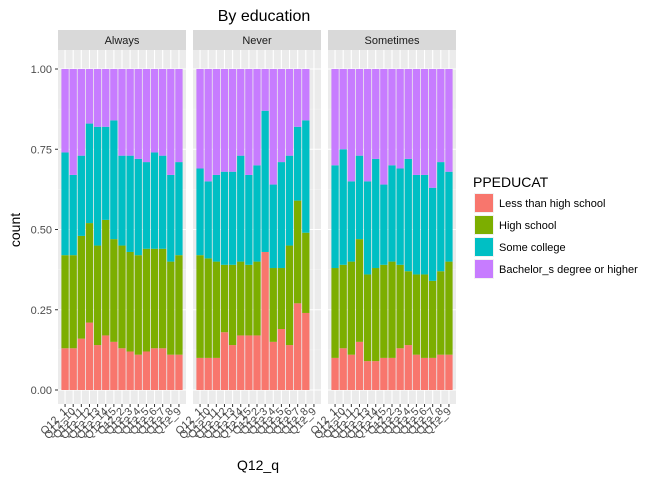 The width and height of the screenshot is (672, 480). I want to click on legend-label: Bachelor_s degree or higher, so click(568, 270).